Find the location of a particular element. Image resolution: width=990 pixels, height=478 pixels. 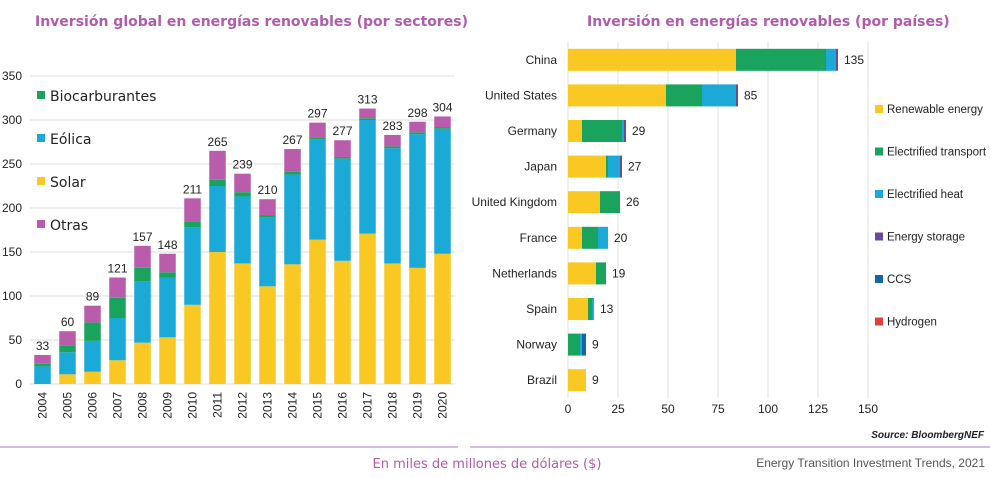

category-label: Brazil is located at coordinates (542, 380).